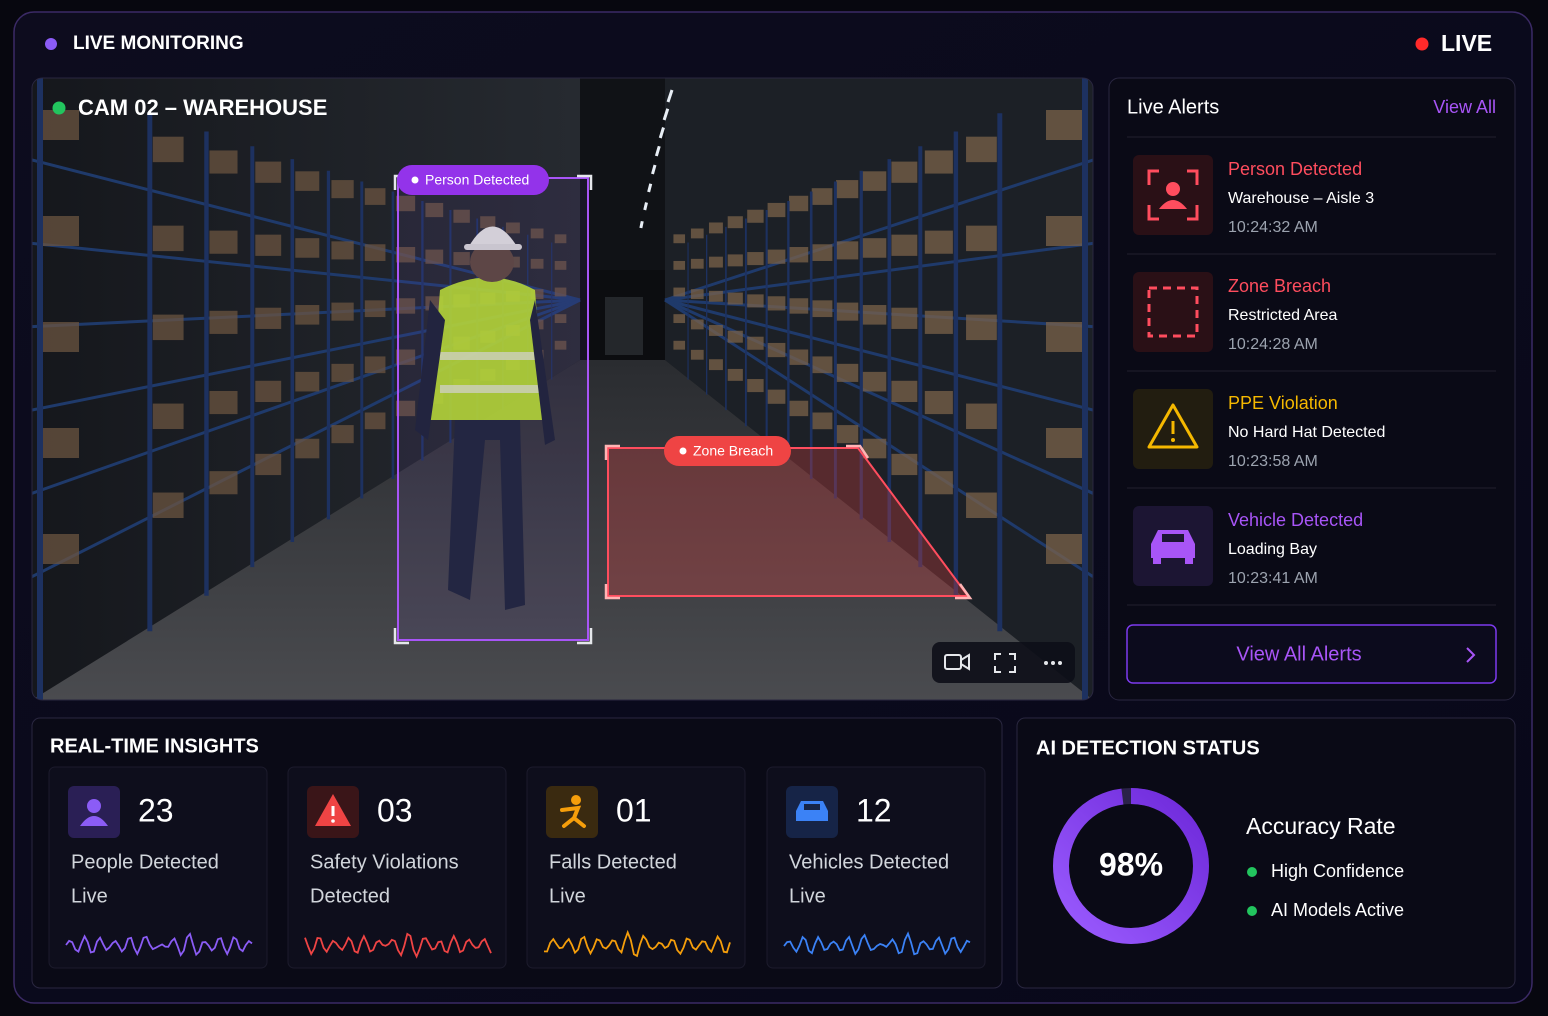  I want to click on insight-value: 12, so click(874, 810).